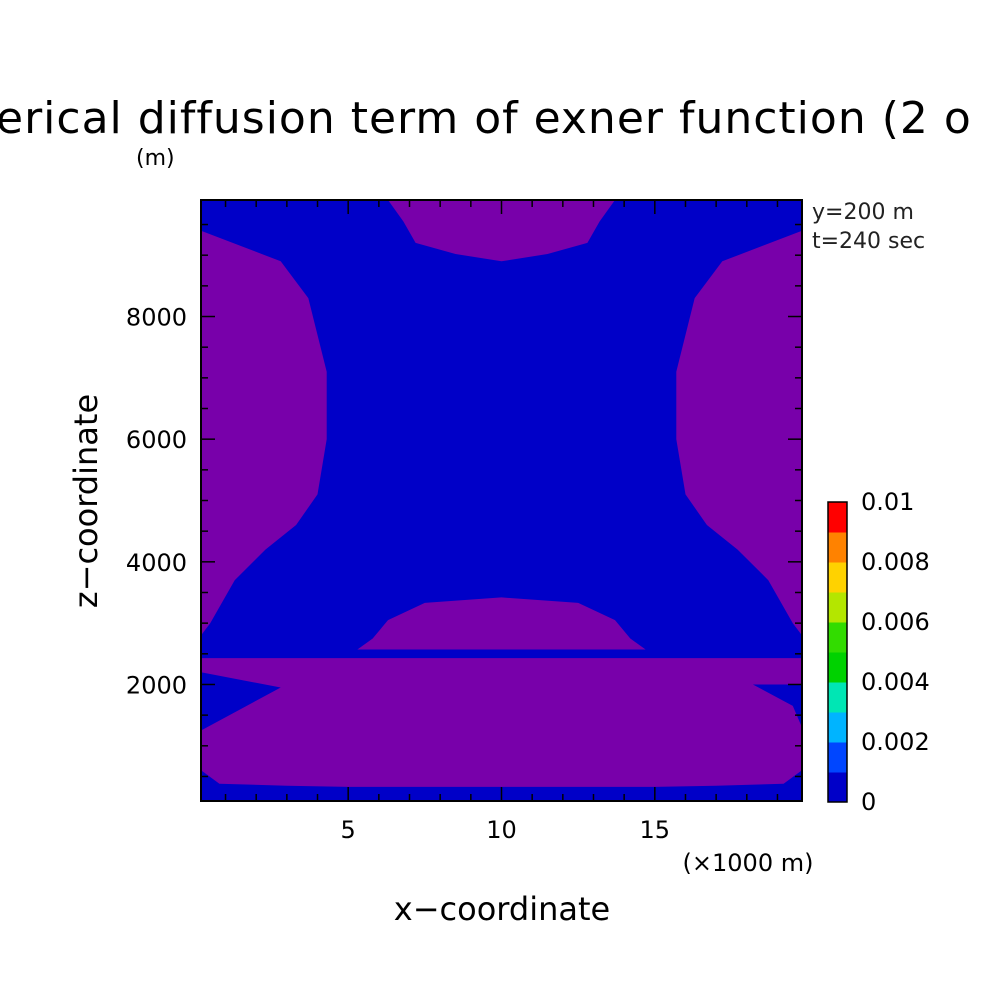 This screenshot has width=1004, height=1004. What do you see at coordinates (501, 623) in the screenshot?
I see `contour-region-mid-dome` at bounding box center [501, 623].